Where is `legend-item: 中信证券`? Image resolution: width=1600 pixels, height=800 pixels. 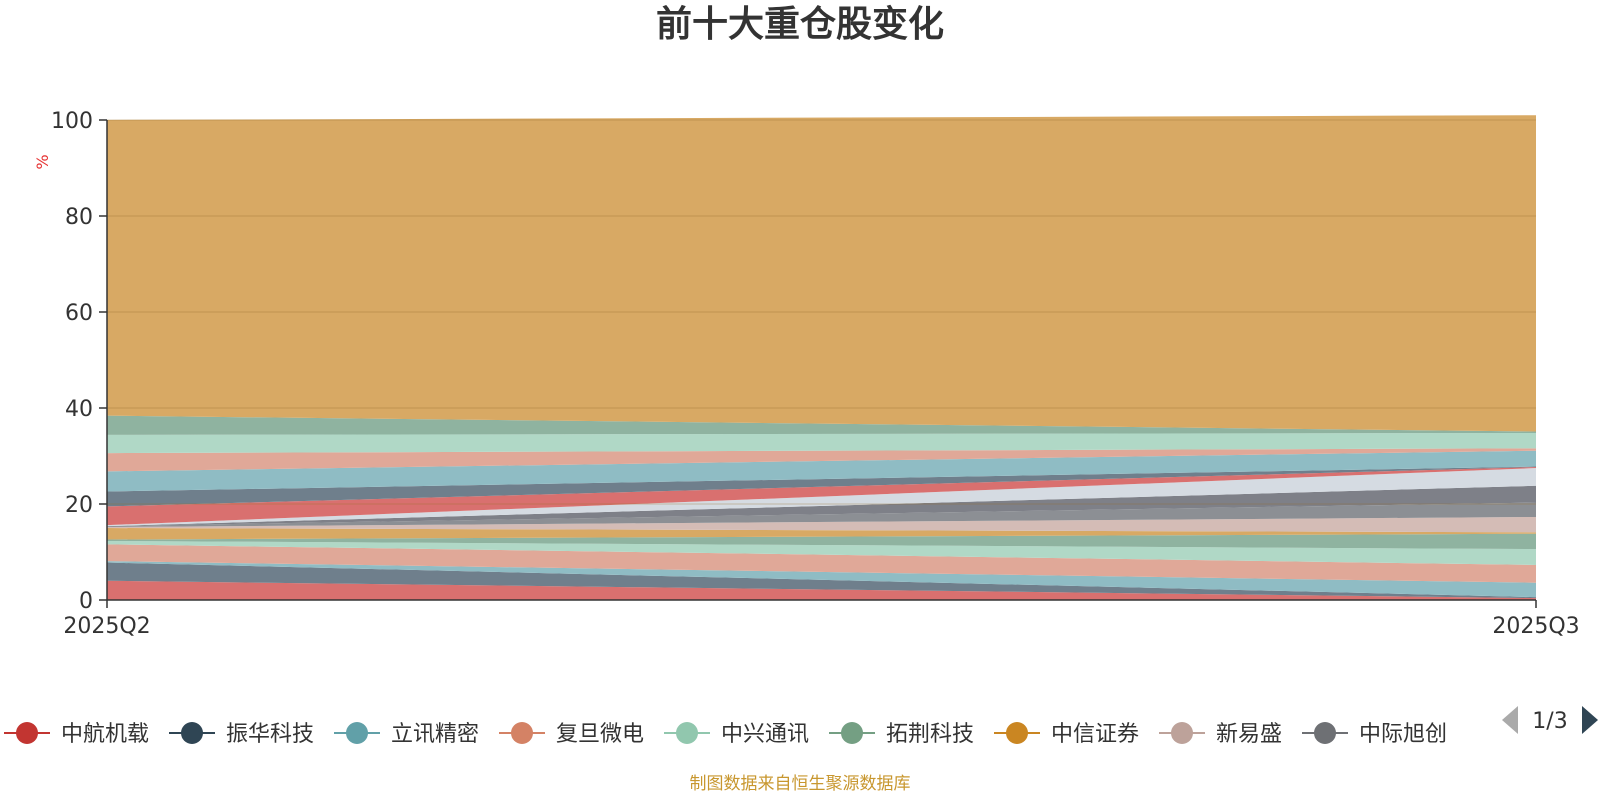 legend-item: 中信证券 is located at coordinates (1066, 734).